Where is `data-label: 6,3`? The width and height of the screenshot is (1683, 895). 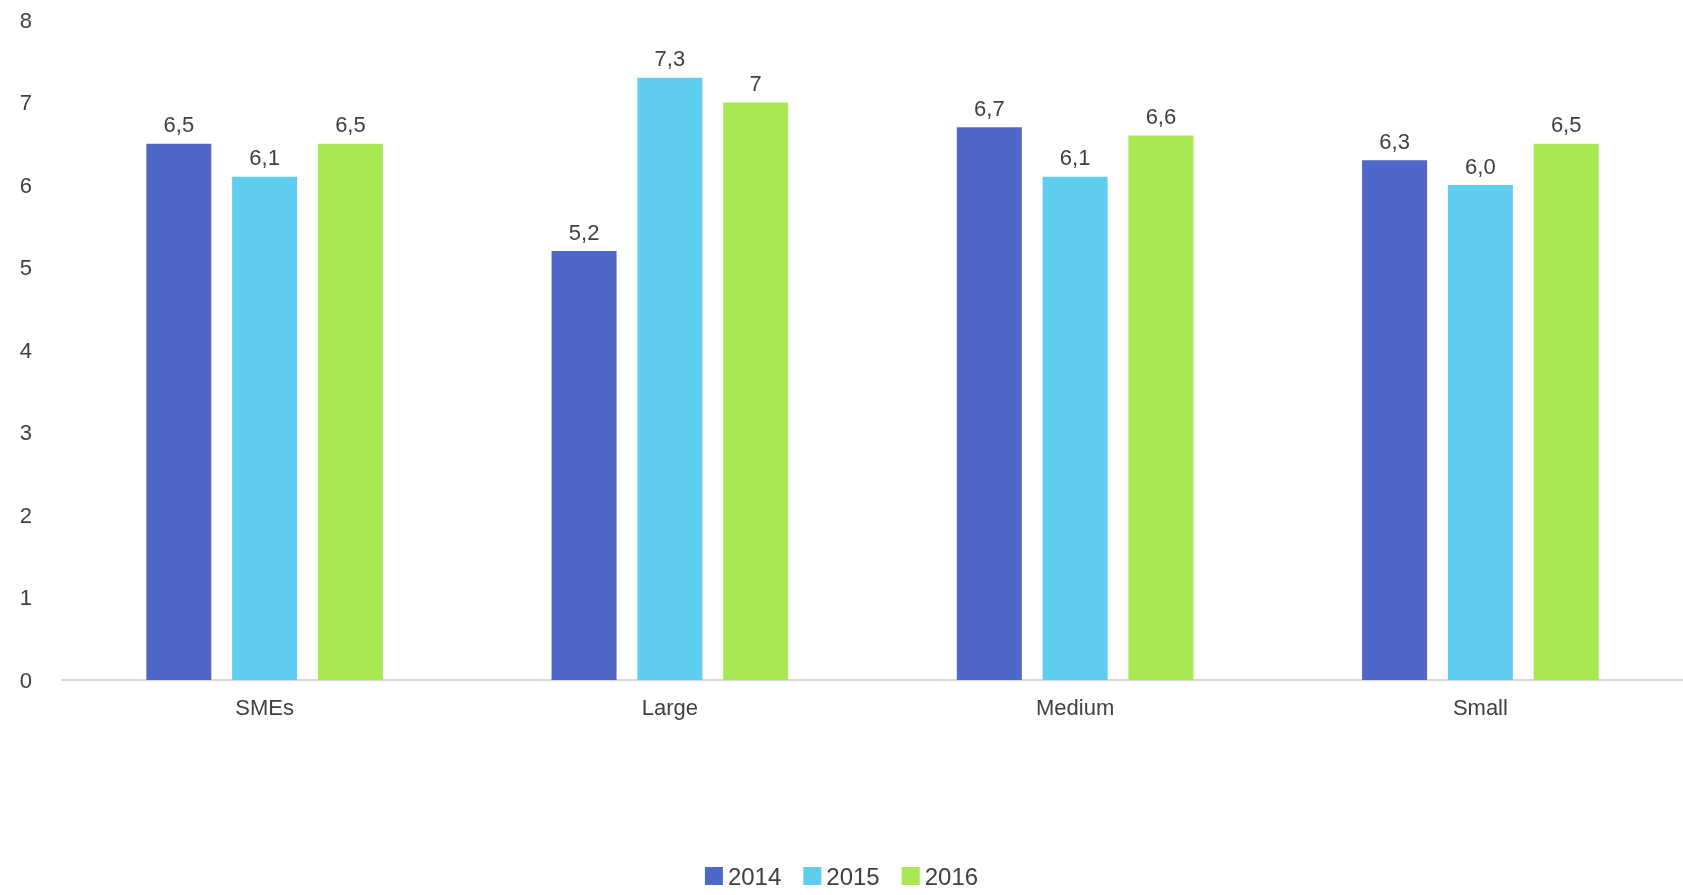
data-label: 6,3 is located at coordinates (1394, 141).